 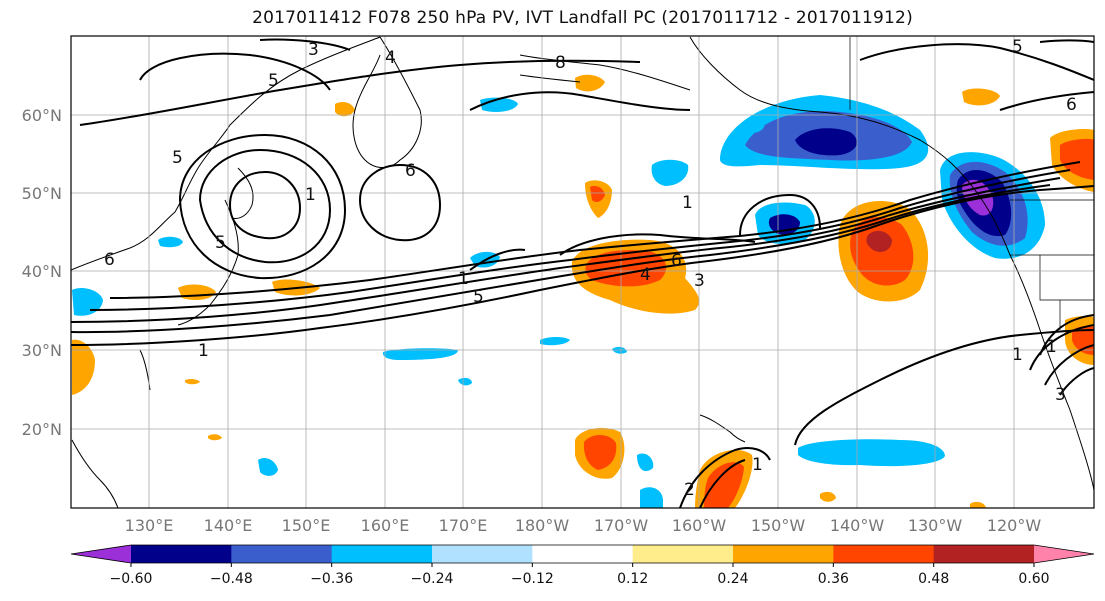 I want to click on lon-label: 140°W, so click(x=857, y=525).